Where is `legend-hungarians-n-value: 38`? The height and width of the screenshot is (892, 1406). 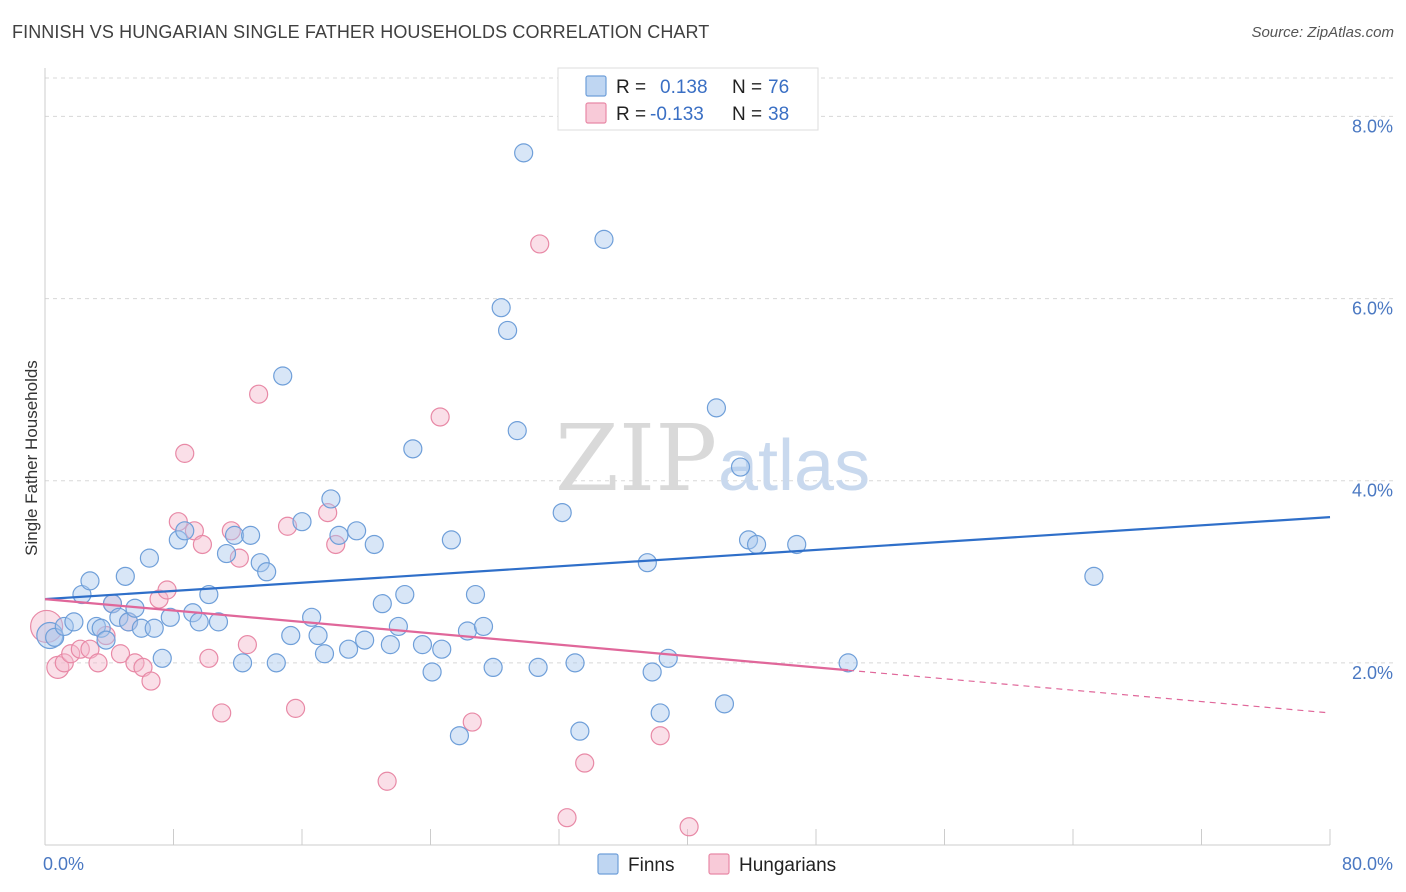 legend-hungarians-n-value: 38 is located at coordinates (778, 114).